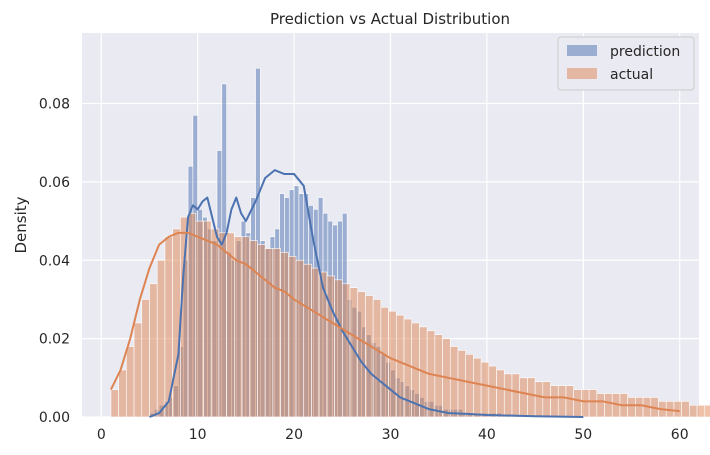  Describe the element at coordinates (582, 73) in the screenshot. I see `legend-swatch-actual` at that location.